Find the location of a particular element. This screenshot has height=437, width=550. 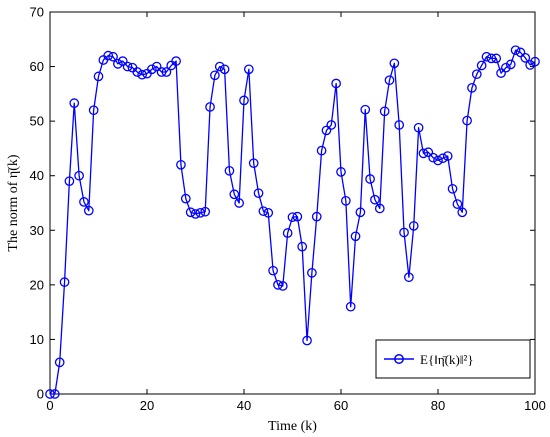

y-axis-title: The norm of η̄(k) is located at coordinates (13, 202).